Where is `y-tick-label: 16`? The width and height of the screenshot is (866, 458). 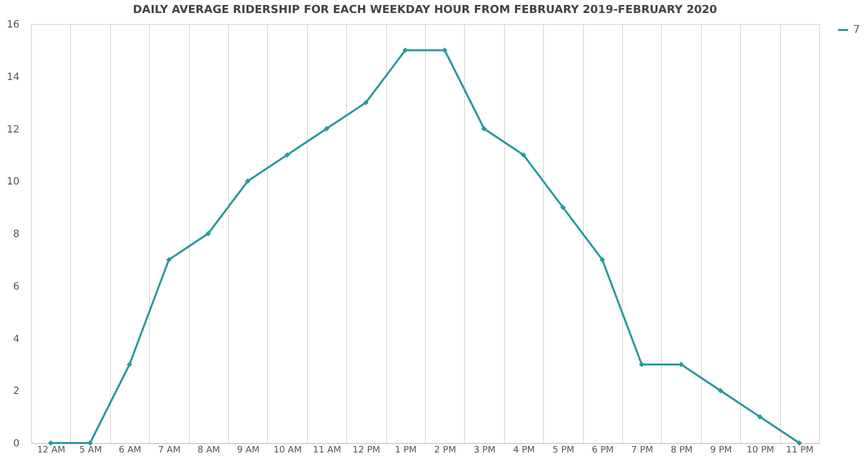
y-tick-label: 16 is located at coordinates (13, 25).